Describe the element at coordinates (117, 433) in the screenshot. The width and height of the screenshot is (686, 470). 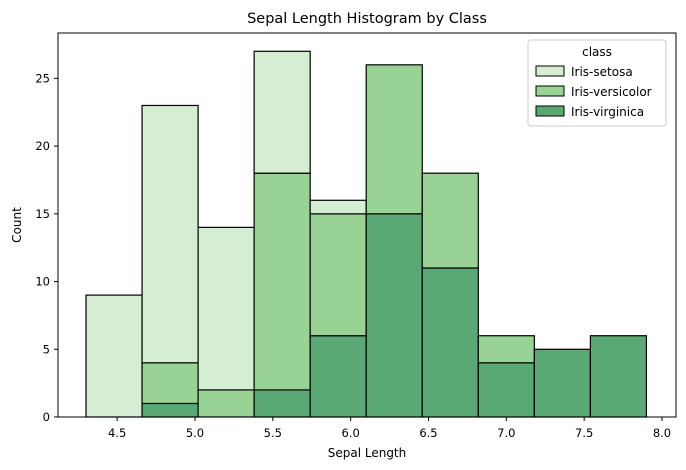
I see `x-tick-label: 4.5` at that location.